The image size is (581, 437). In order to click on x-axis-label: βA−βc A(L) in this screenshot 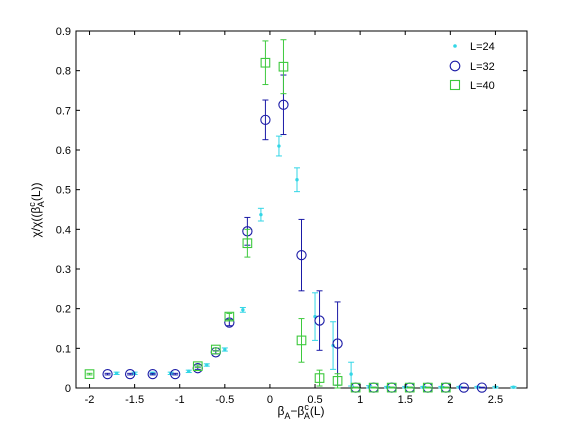, I will do `click(300, 411)`.